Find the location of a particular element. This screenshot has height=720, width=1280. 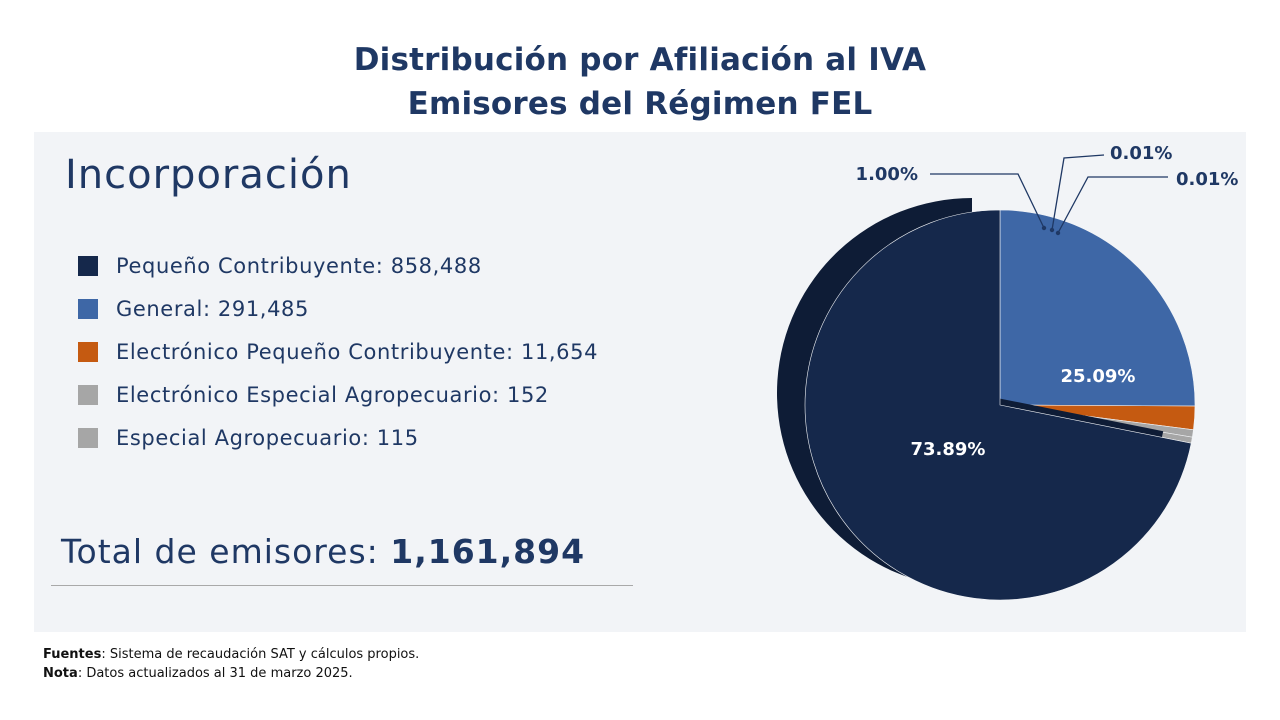

total-divider is located at coordinates (342, 585).